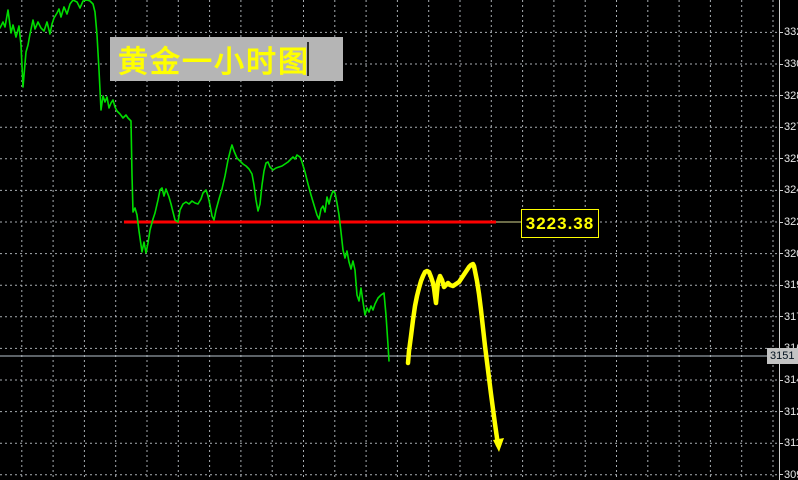 This screenshot has width=798, height=480. I want to click on axis-price-text: 327, so click(791, 127).